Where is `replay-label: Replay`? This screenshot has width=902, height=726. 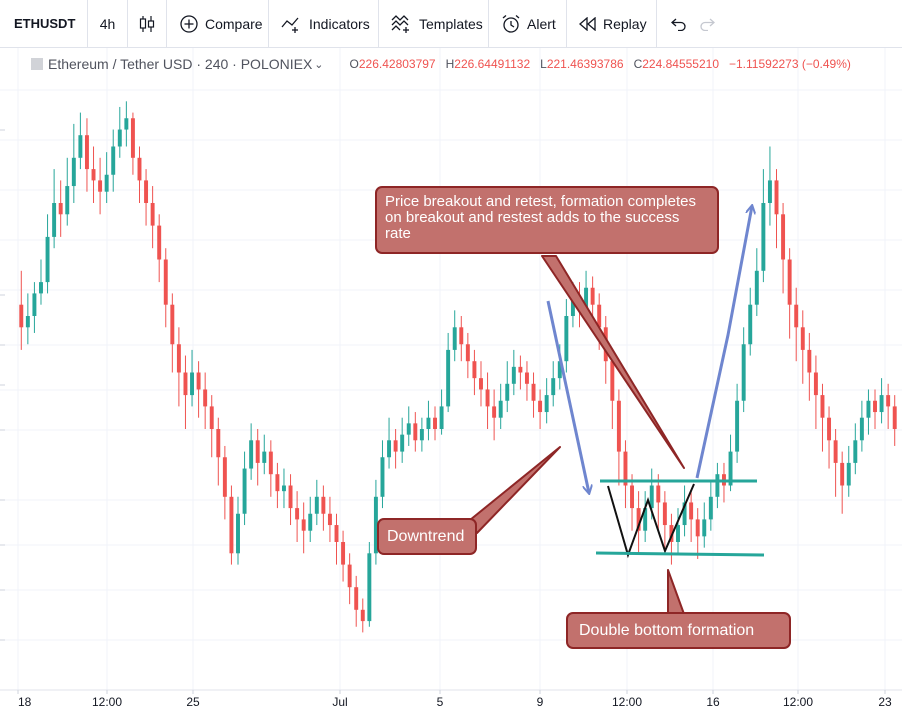 replay-label: Replay is located at coordinates (625, 23).